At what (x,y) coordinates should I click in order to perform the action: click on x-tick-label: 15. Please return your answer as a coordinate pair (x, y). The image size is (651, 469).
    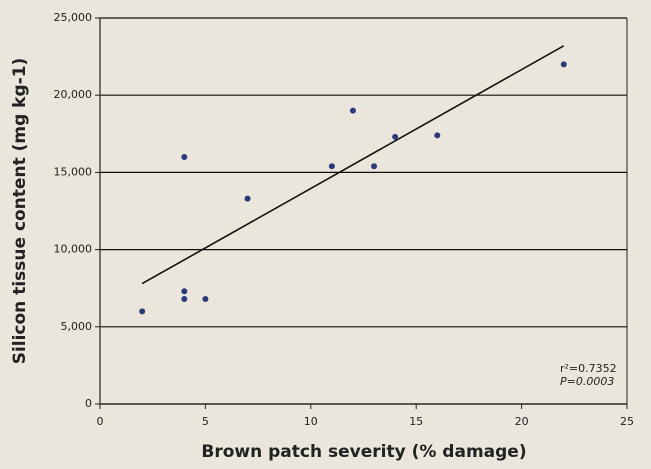
    Looking at the image, I should click on (416, 421).